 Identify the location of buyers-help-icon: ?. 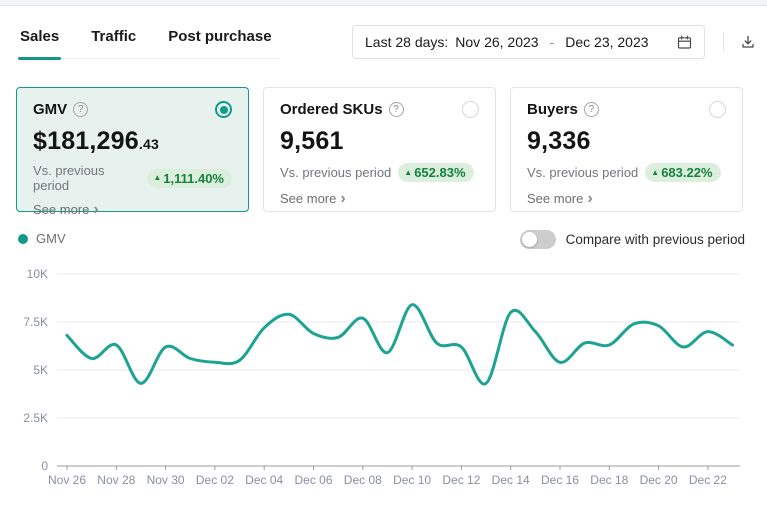
(591, 109).